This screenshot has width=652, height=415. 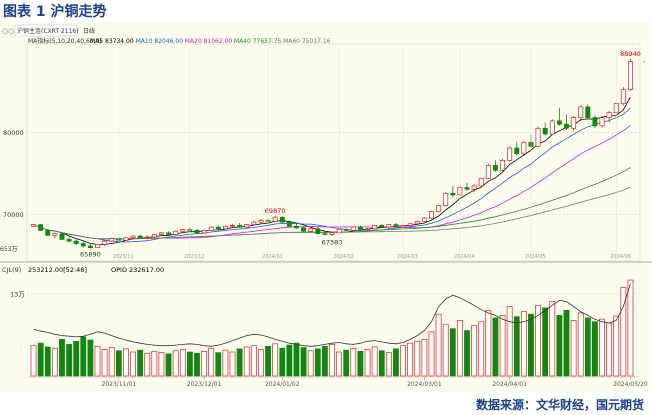 What do you see at coordinates (160, 41) in the screenshot?
I see `ma-readout-1: MA10 82046.00` at bounding box center [160, 41].